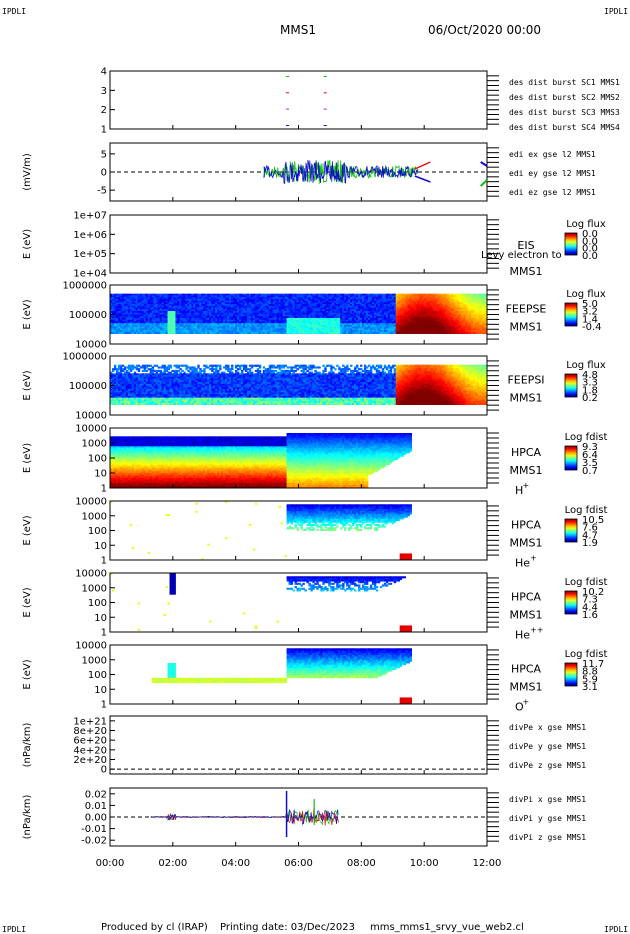 The image size is (630, 934). What do you see at coordinates (590, 455) in the screenshot?
I see `colorbar-tick-label: 6.4` at bounding box center [590, 455].